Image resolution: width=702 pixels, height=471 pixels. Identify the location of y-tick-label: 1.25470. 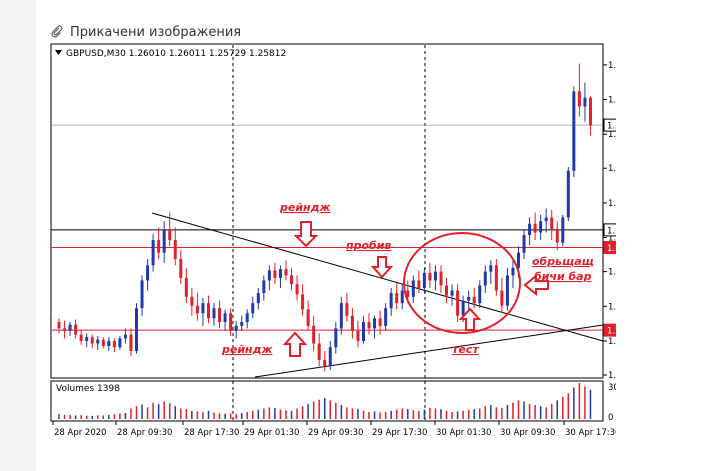
(612, 169).